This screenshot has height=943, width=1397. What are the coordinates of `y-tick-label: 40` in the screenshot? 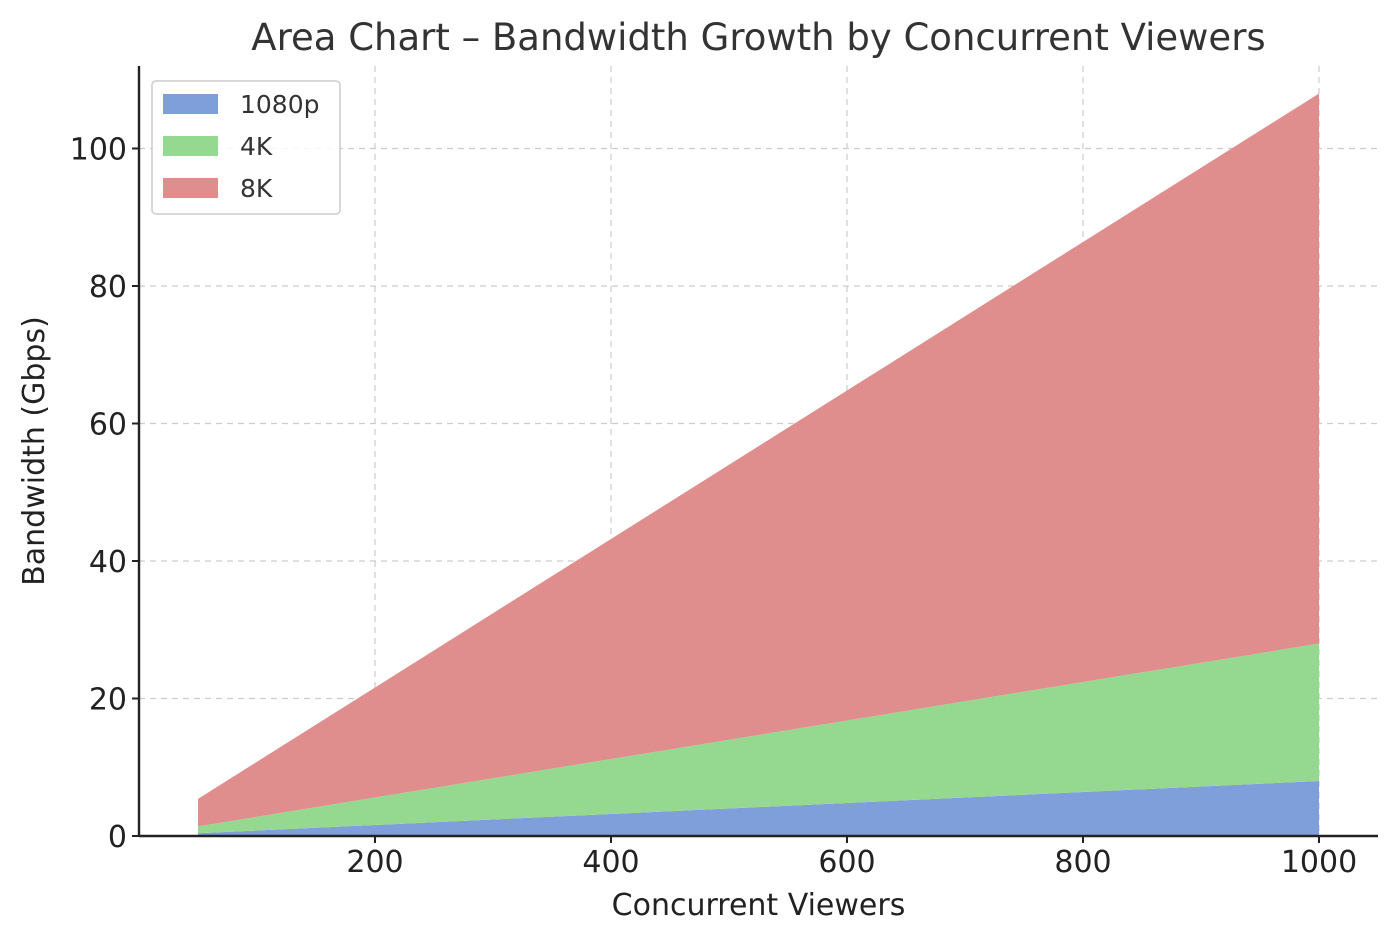 It's located at (108, 562).